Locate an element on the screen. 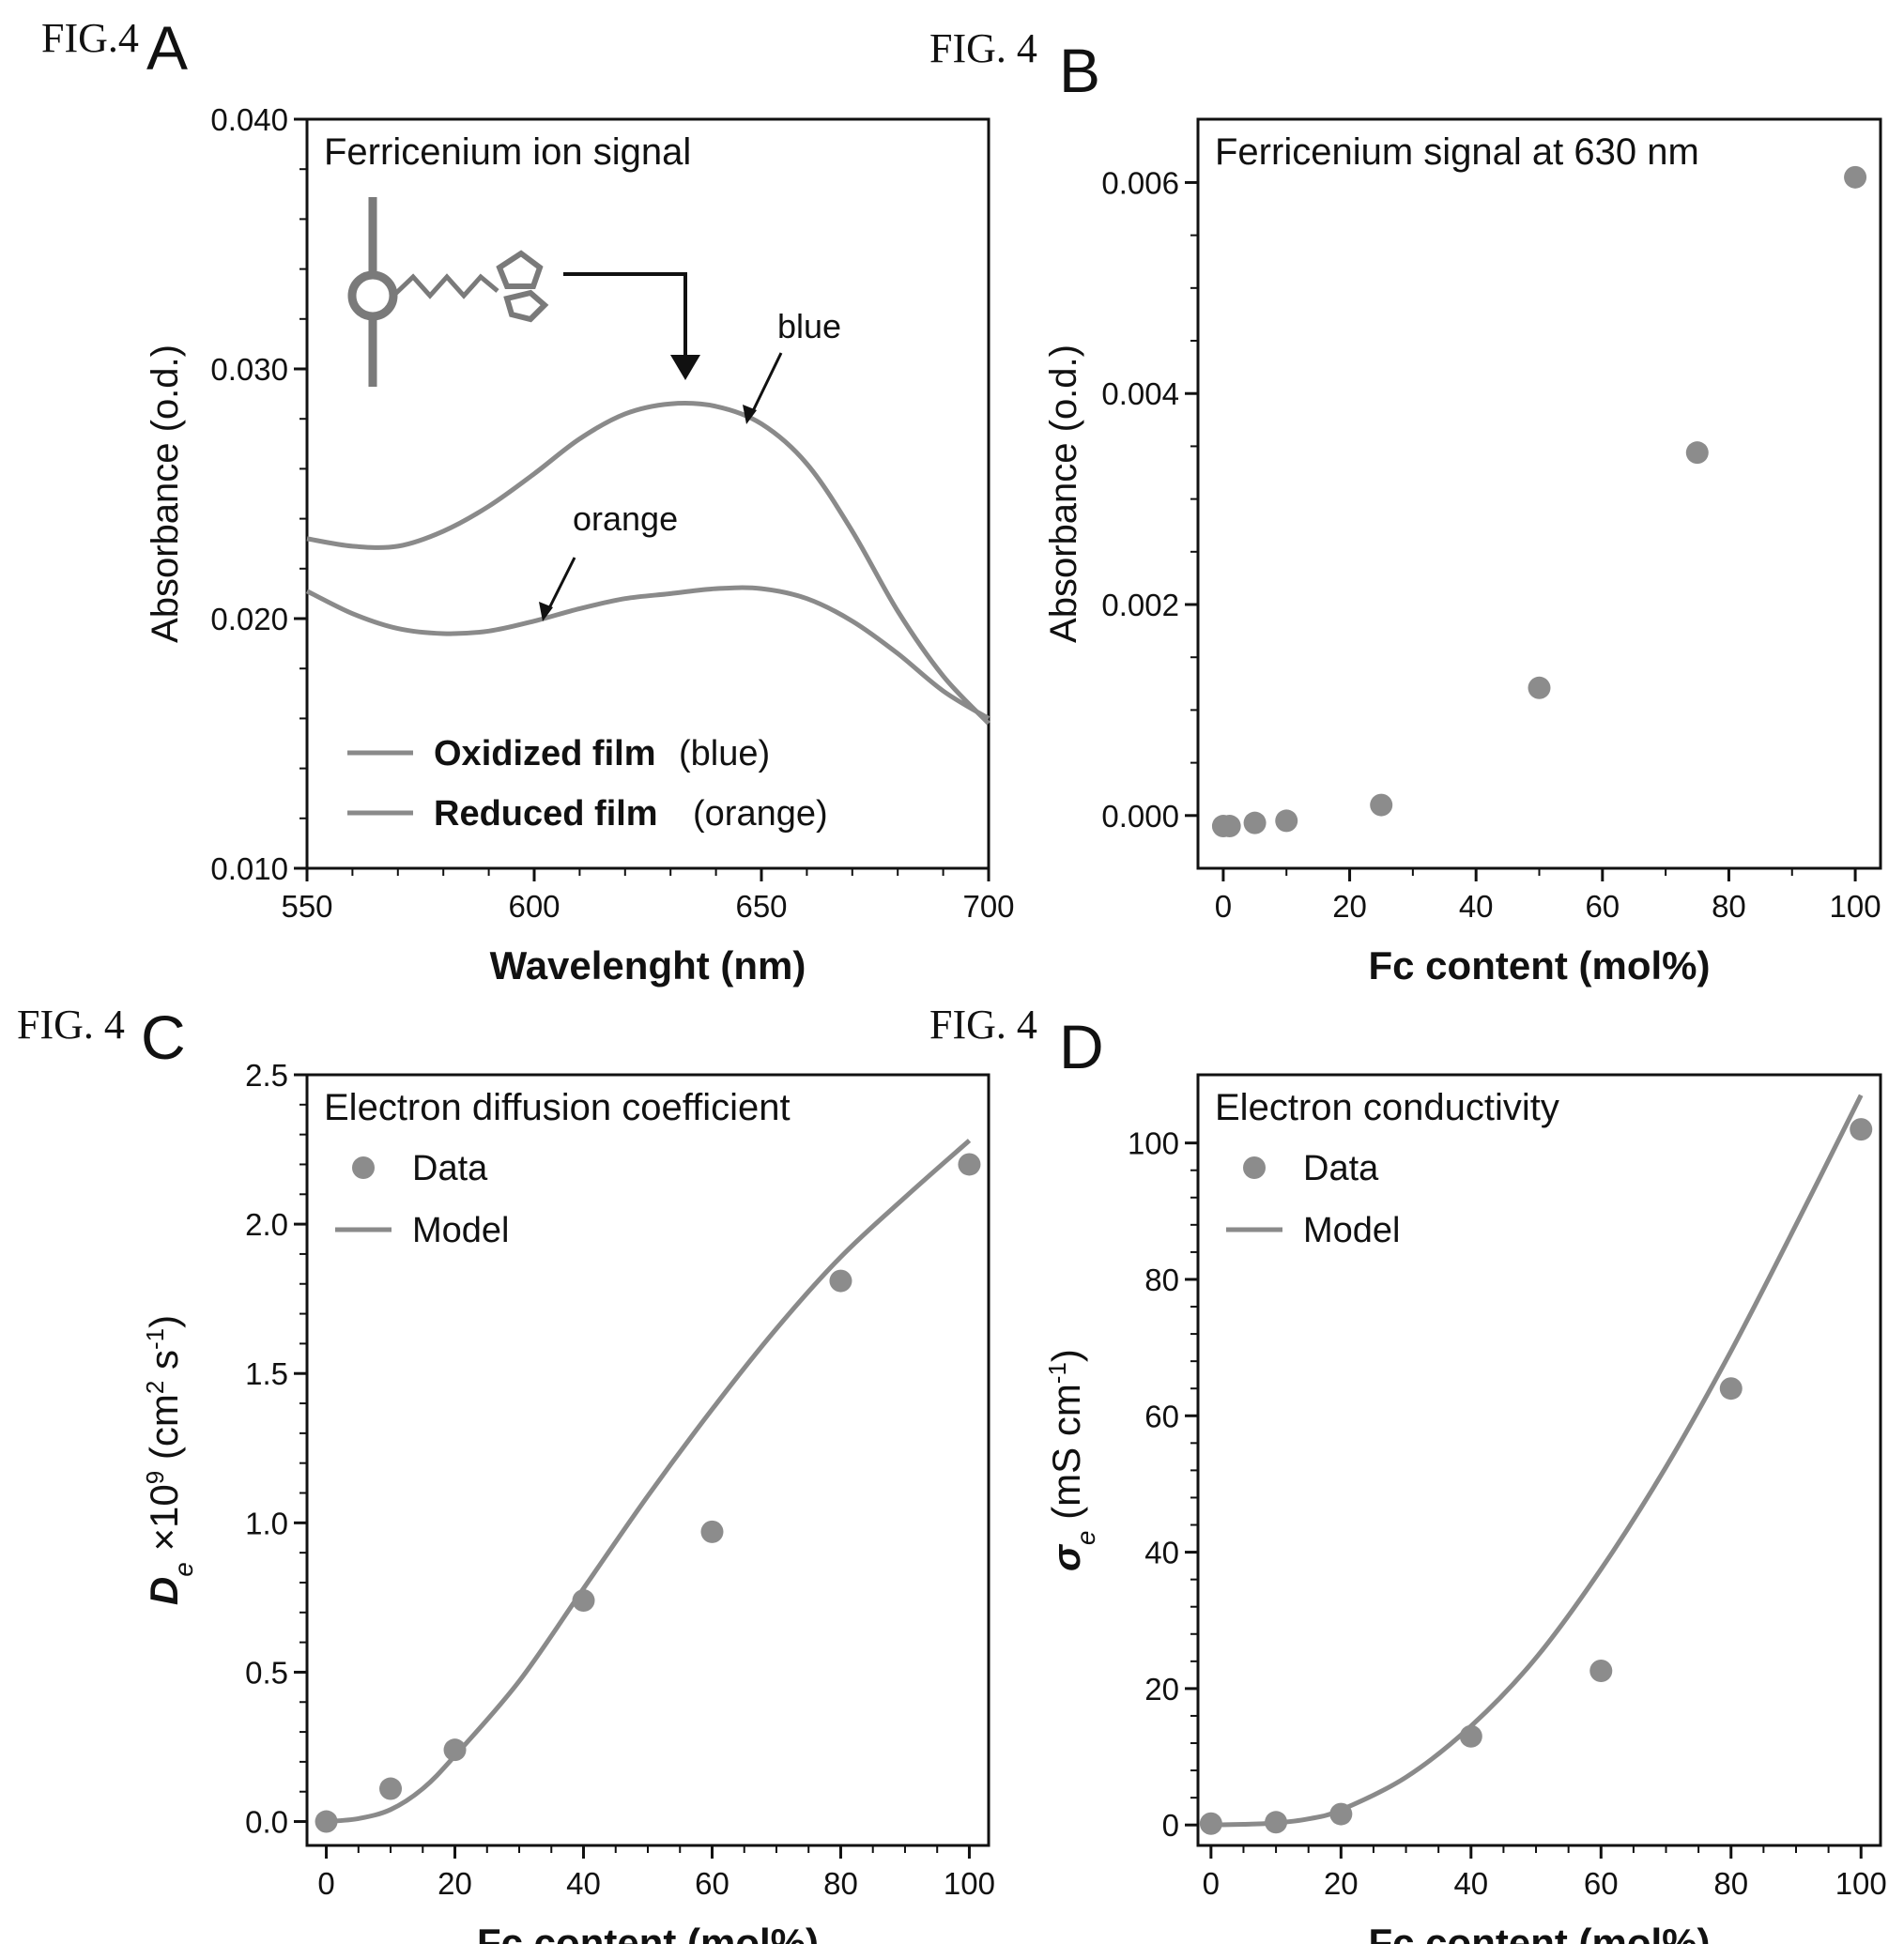  fig-label-C-letter: C is located at coordinates (164, 1037).